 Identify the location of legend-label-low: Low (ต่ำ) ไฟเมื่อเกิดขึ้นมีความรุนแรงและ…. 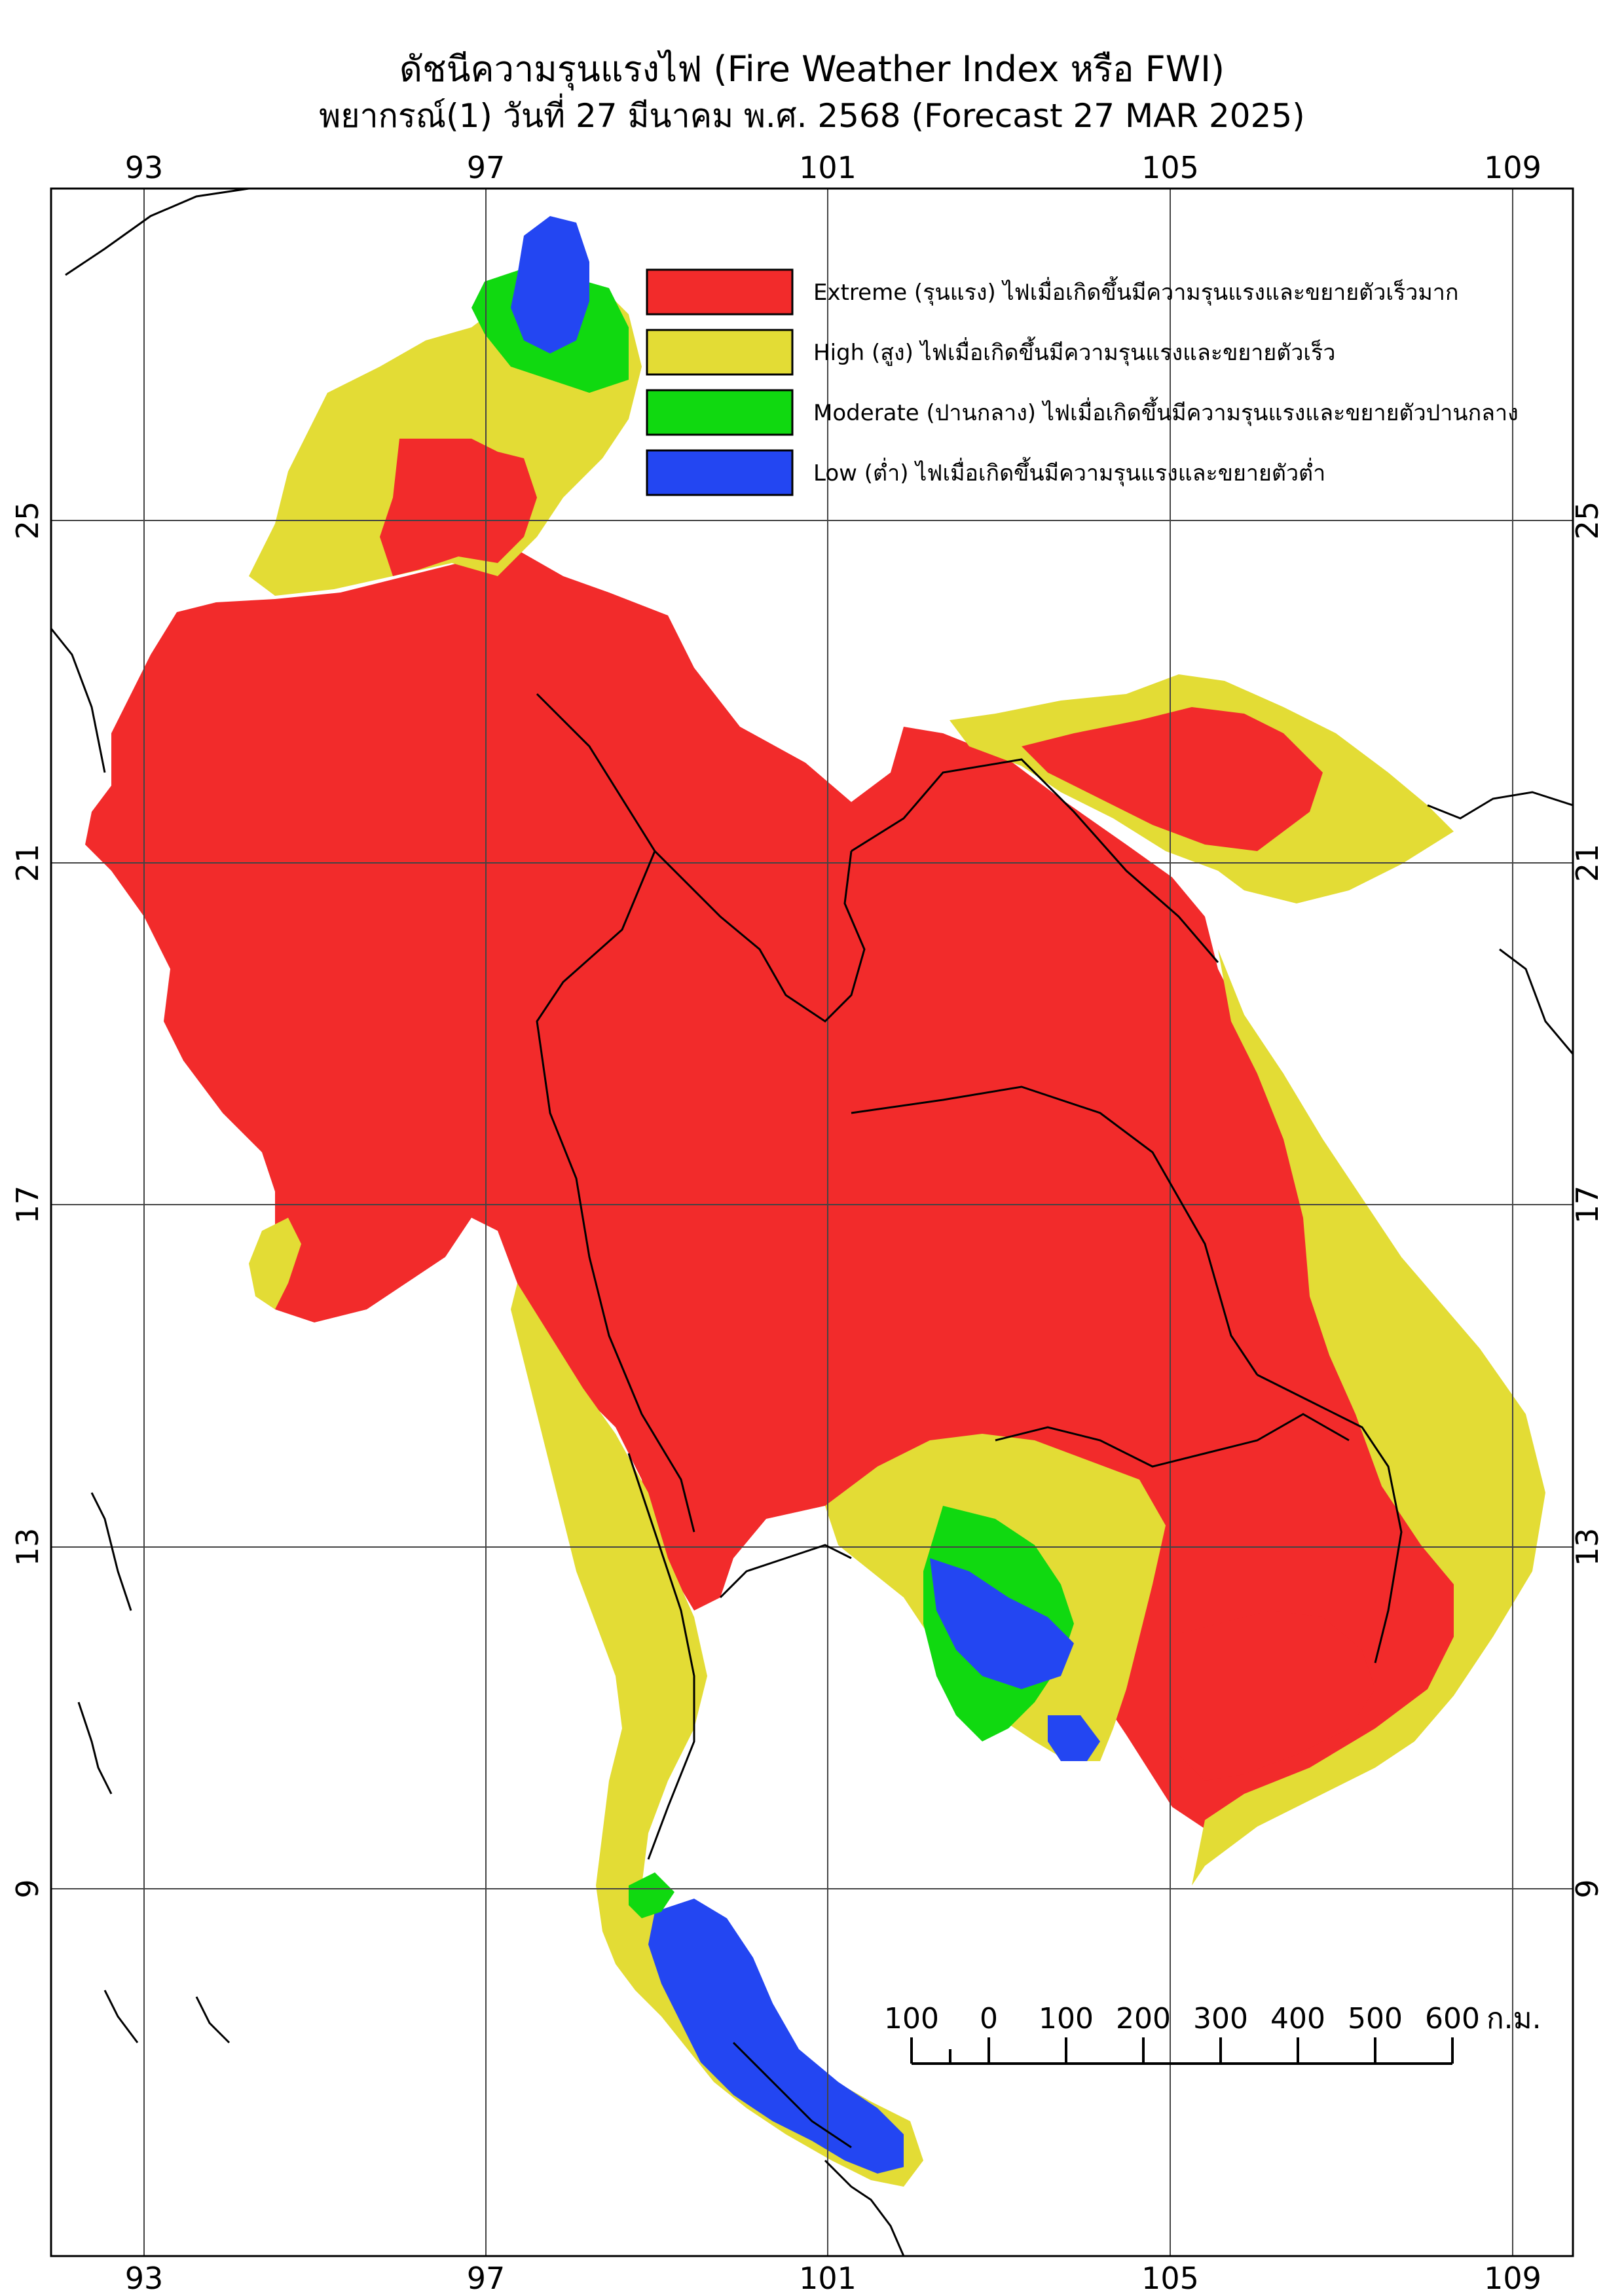
(1069, 471).